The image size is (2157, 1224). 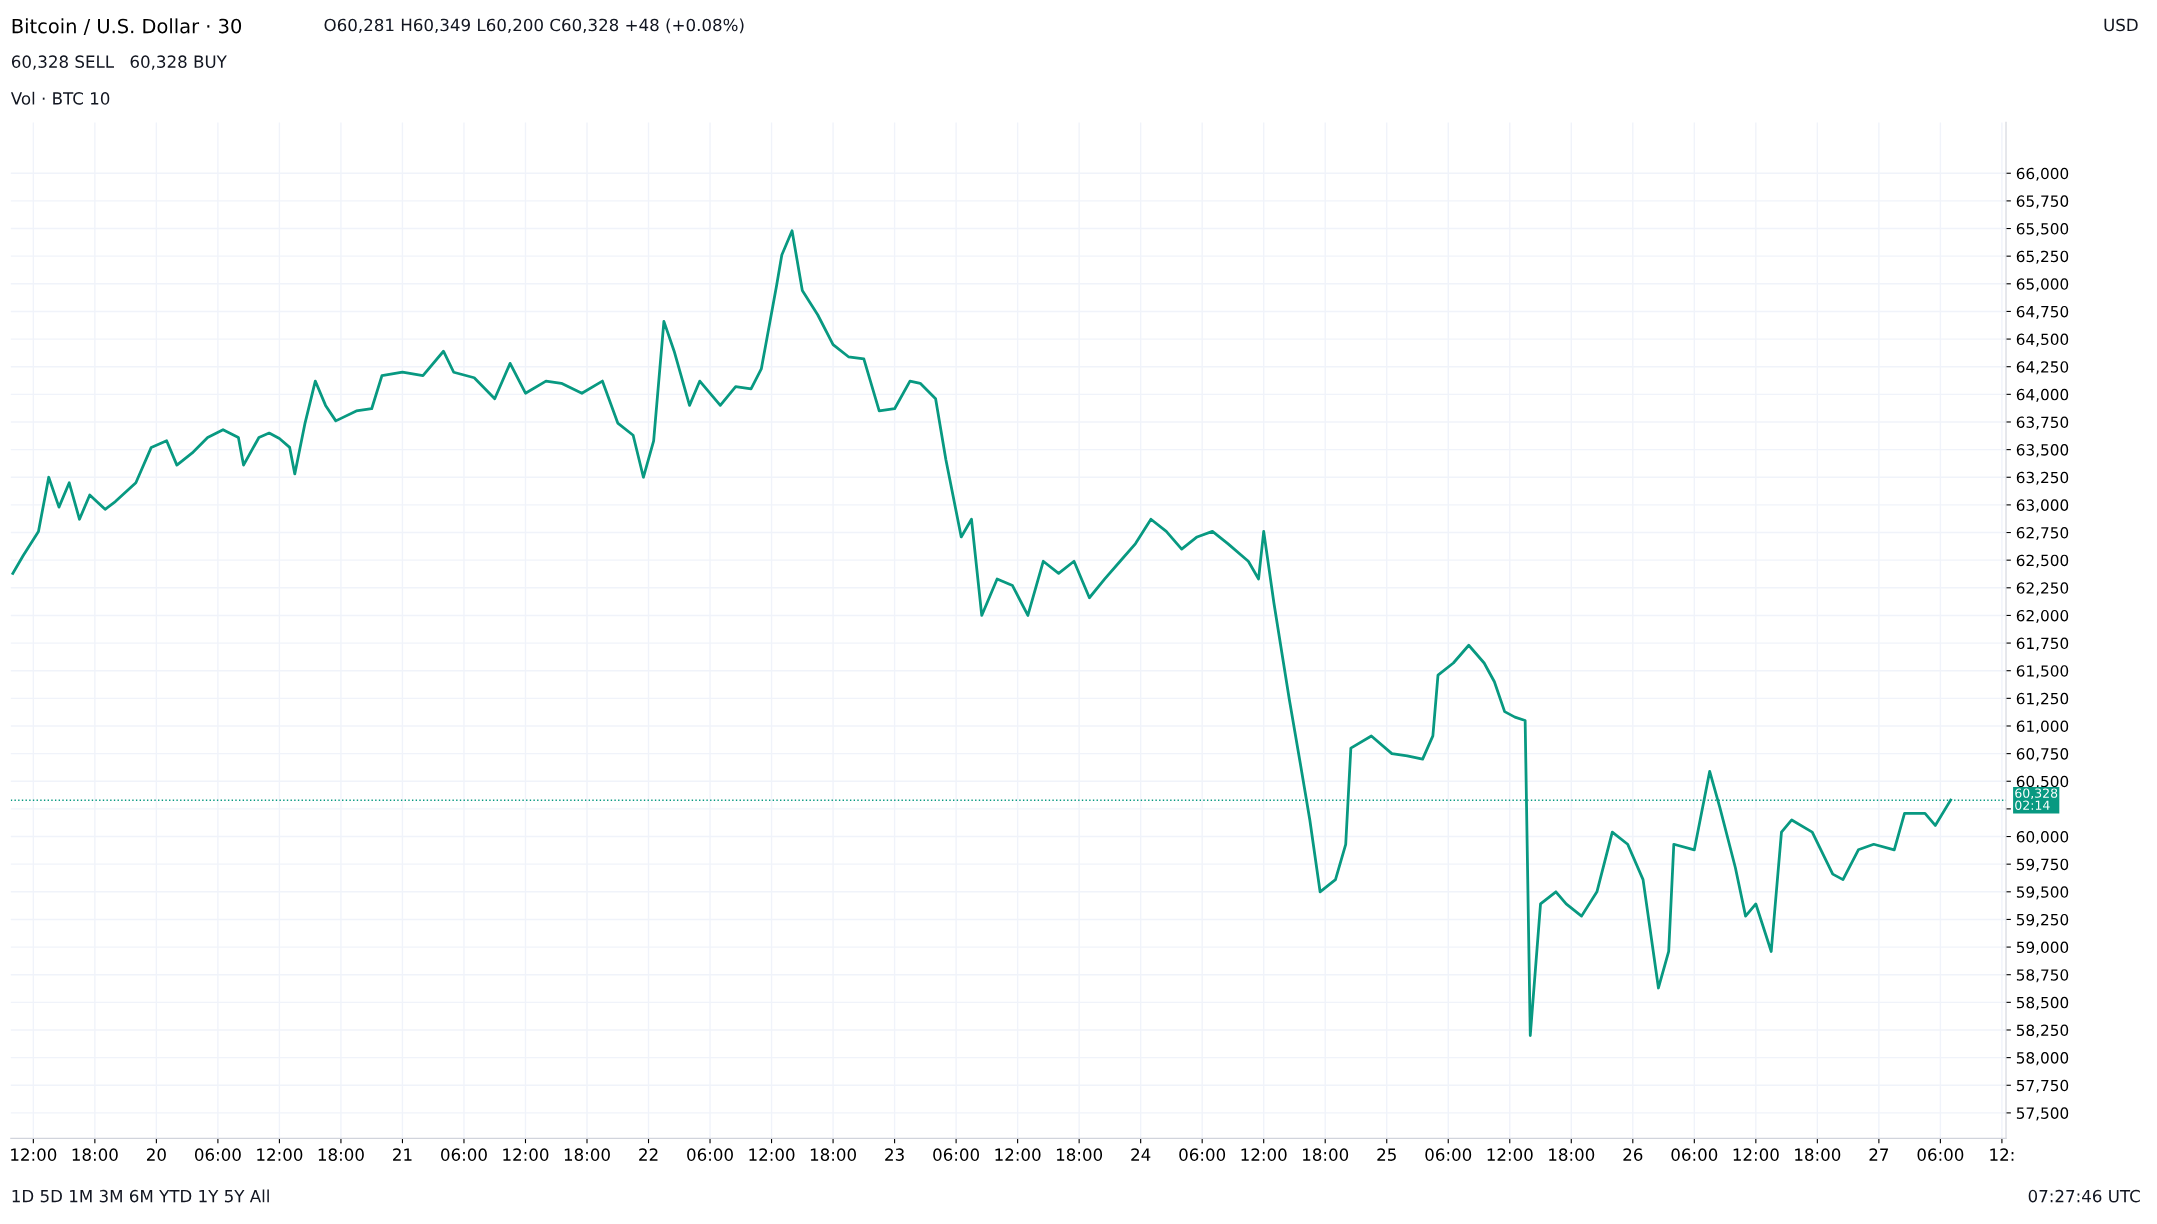 I want to click on y-tick-label: 58,250, so click(x=2042, y=1031).